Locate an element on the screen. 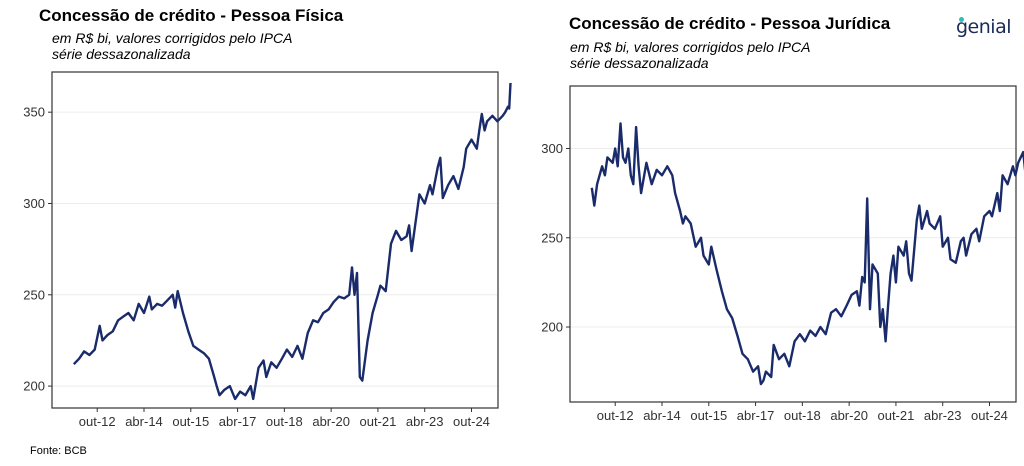 The image size is (1024, 466). chart-title: Concessão de crédito - Pessoa Física is located at coordinates (191, 15).